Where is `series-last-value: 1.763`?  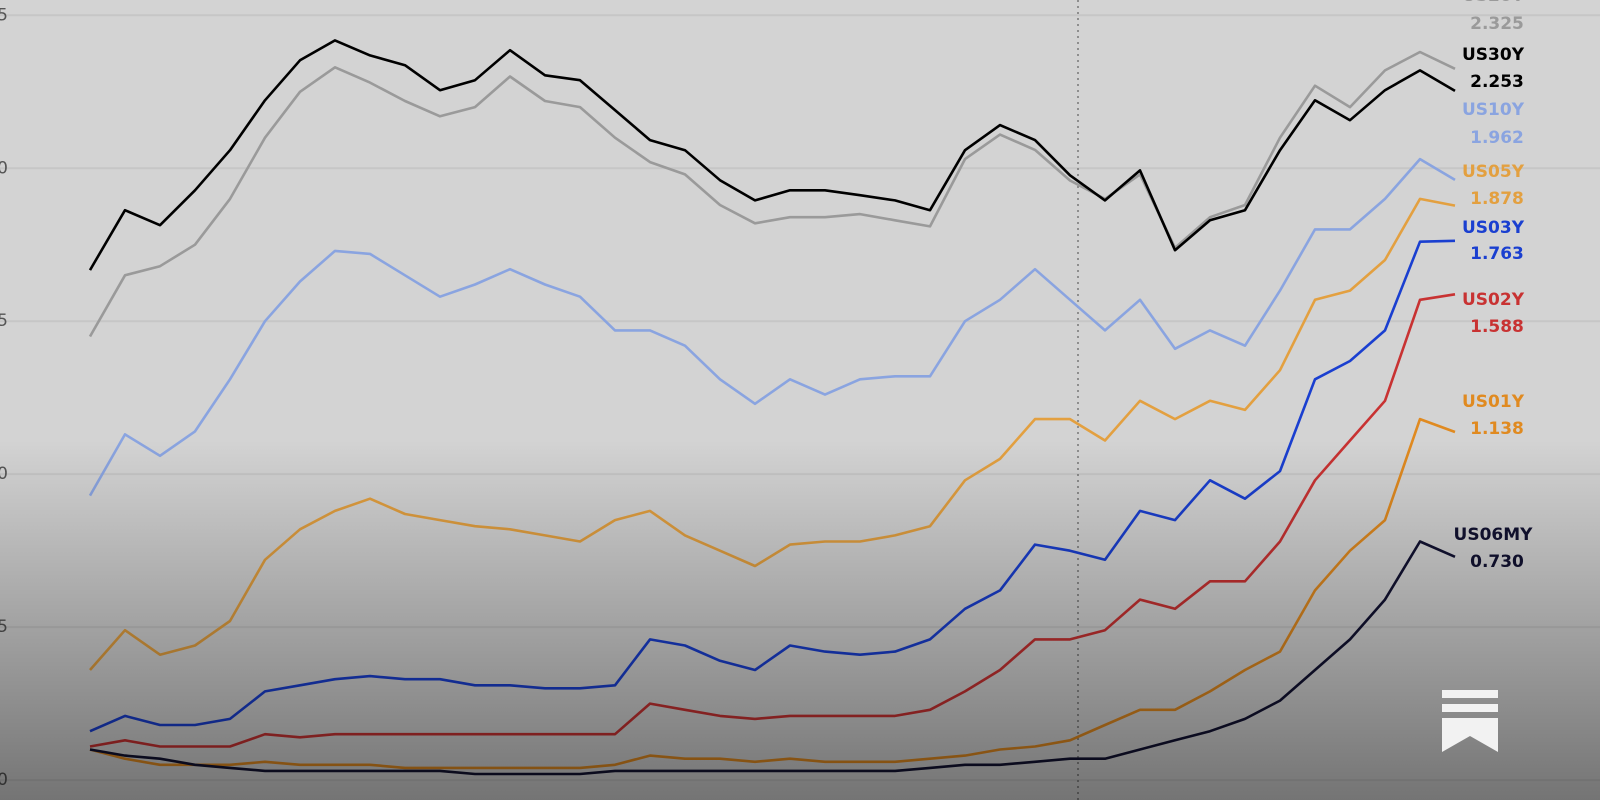 series-last-value: 1.763 is located at coordinates (1497, 254).